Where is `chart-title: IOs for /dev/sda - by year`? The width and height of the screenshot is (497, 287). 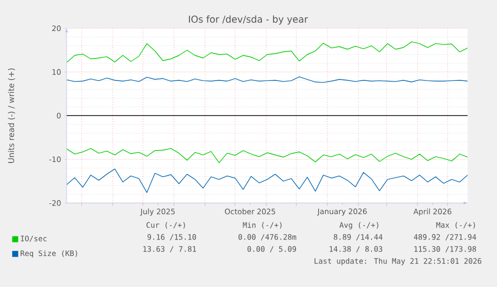
chart-title: IOs for /dev/sda - by year is located at coordinates (248, 20).